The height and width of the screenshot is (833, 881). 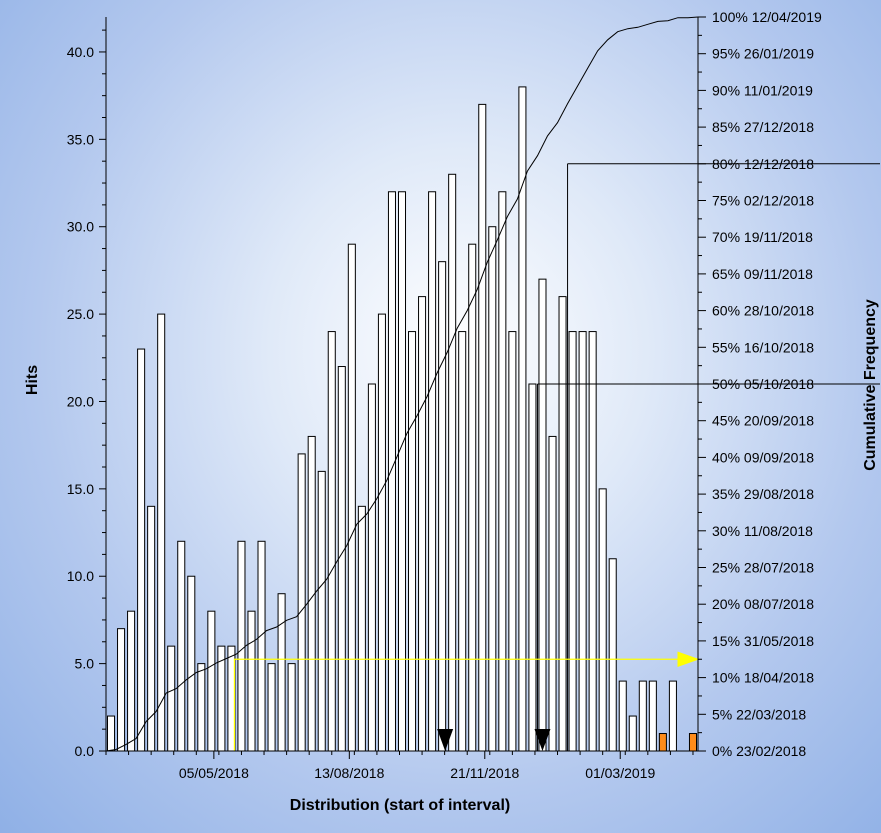 What do you see at coordinates (763, 457) in the screenshot?
I see `y2-tick-label: 40% 09/09/2018` at bounding box center [763, 457].